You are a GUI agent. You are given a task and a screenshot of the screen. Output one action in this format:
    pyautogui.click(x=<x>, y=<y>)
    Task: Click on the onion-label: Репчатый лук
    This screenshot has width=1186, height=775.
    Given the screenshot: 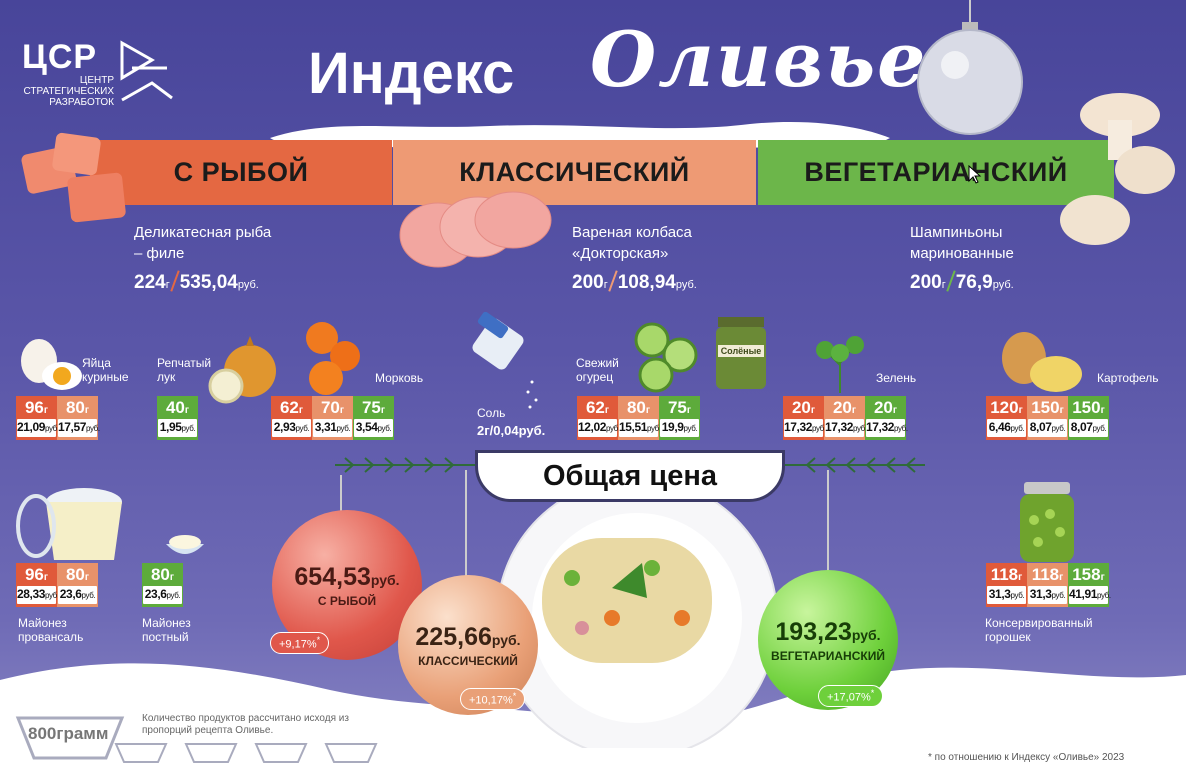 What is the action you would take?
    pyautogui.click(x=184, y=370)
    